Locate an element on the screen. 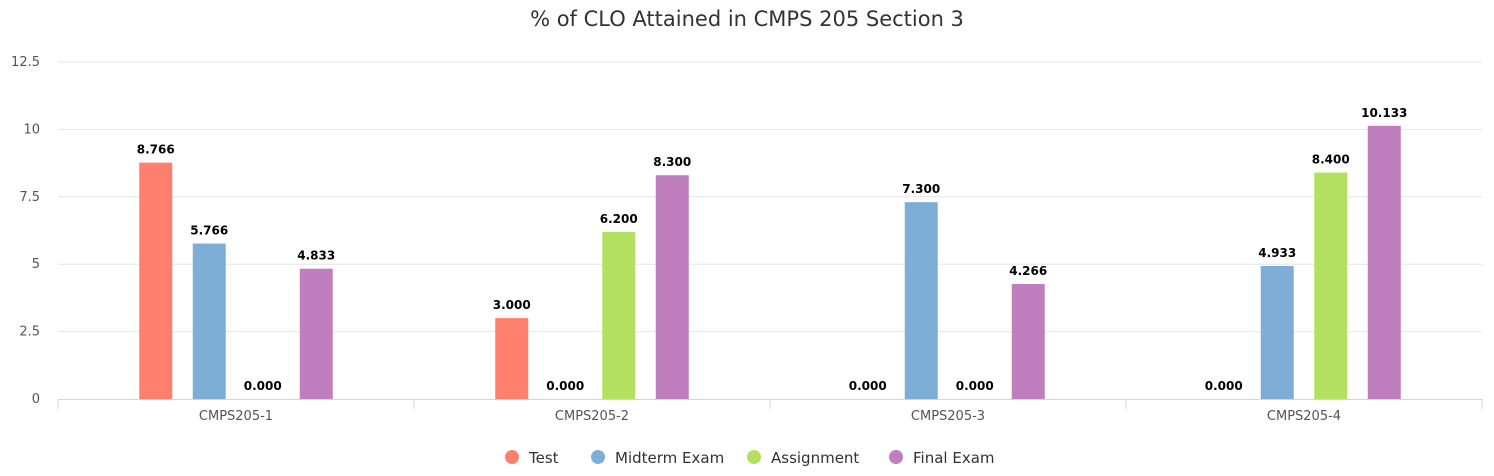  x-tick-label: CMPS205-3 is located at coordinates (948, 416).